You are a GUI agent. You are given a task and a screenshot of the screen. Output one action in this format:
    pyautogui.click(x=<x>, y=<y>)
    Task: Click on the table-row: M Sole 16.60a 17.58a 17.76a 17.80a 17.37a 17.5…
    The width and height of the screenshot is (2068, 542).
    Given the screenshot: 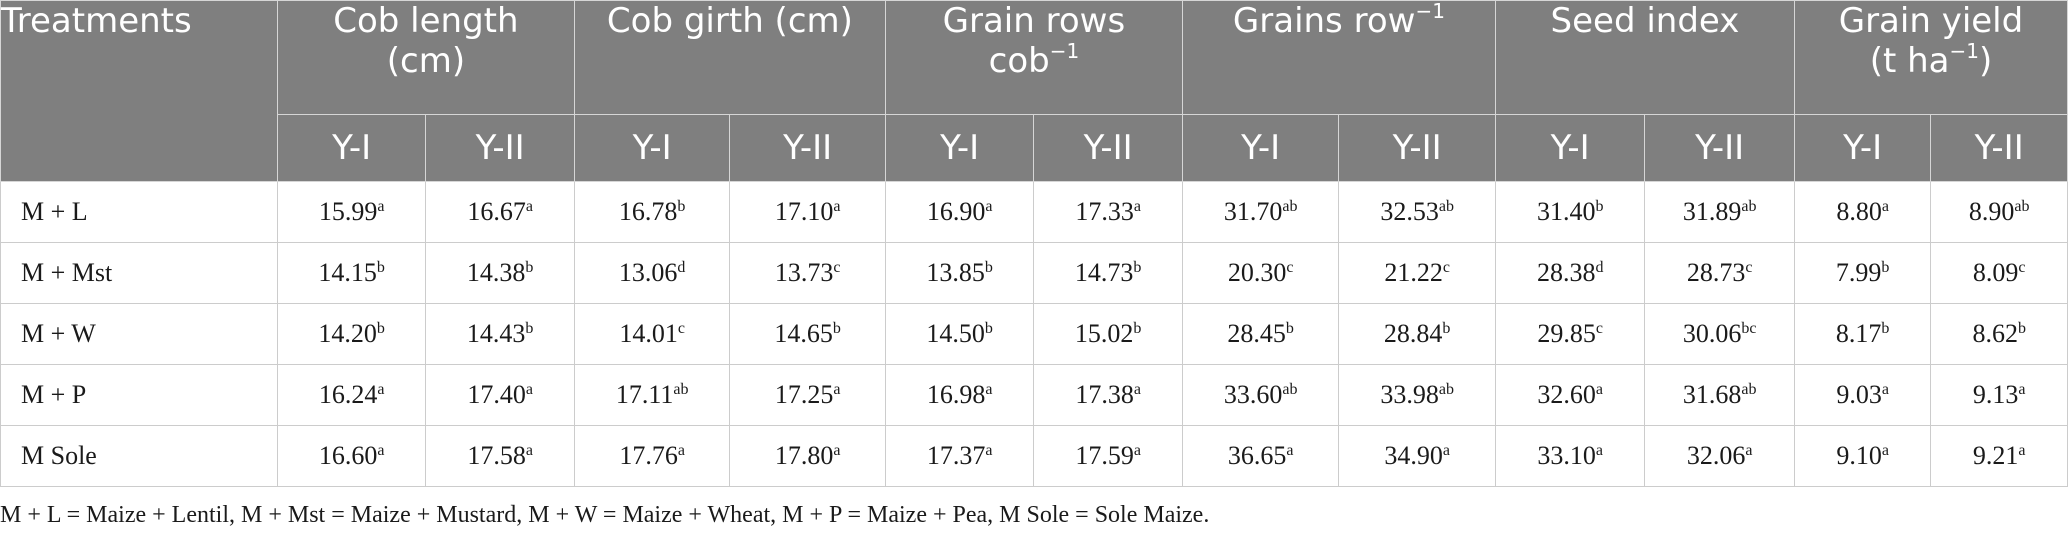 What is the action you would take?
    pyautogui.click(x=1034, y=456)
    